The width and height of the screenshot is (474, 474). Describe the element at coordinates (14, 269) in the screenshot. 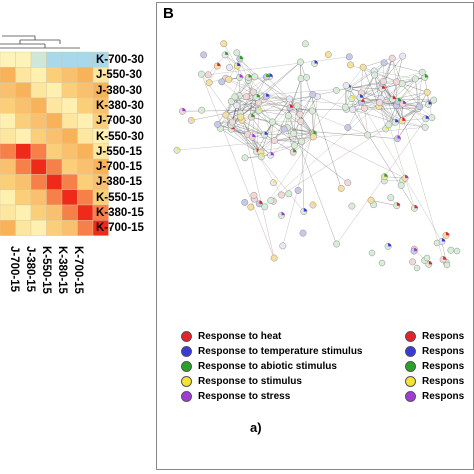

I see `heatmap-col-label: J-700-15` at that location.